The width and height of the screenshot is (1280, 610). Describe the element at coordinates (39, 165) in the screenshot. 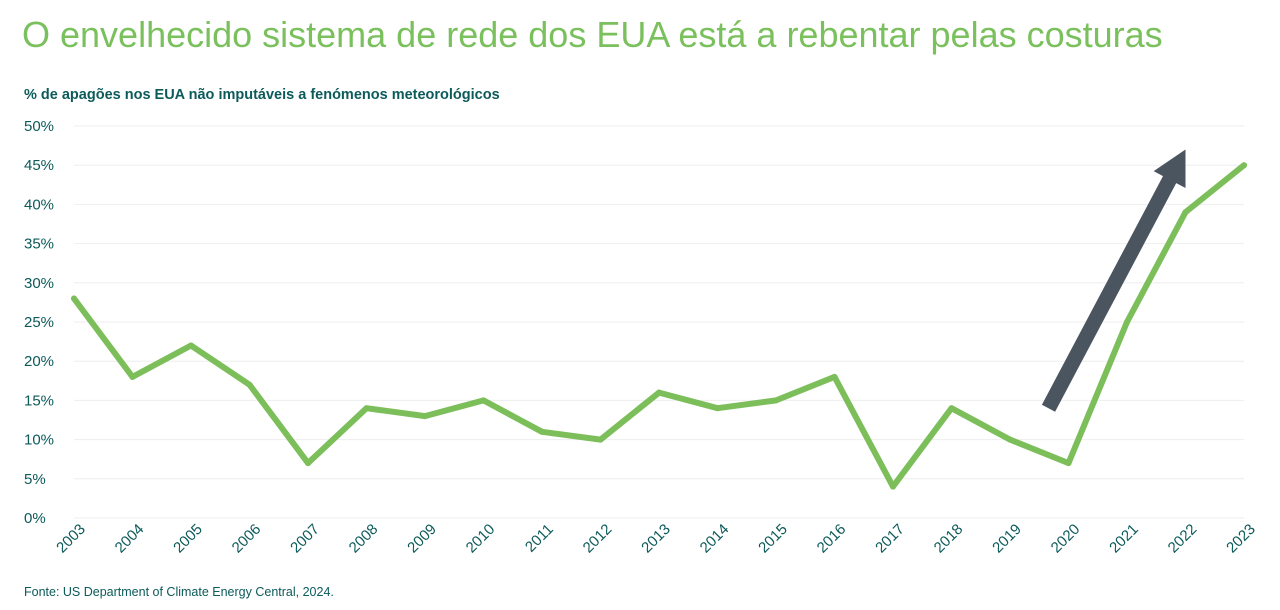

I see `y-tick-label: 45%` at that location.